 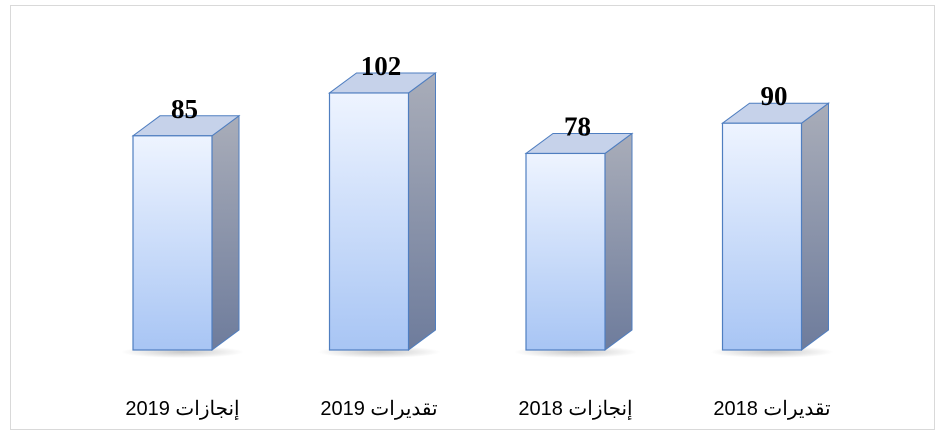 I want to click on x-tick-label: إنجازات 2018, so click(x=575, y=409).